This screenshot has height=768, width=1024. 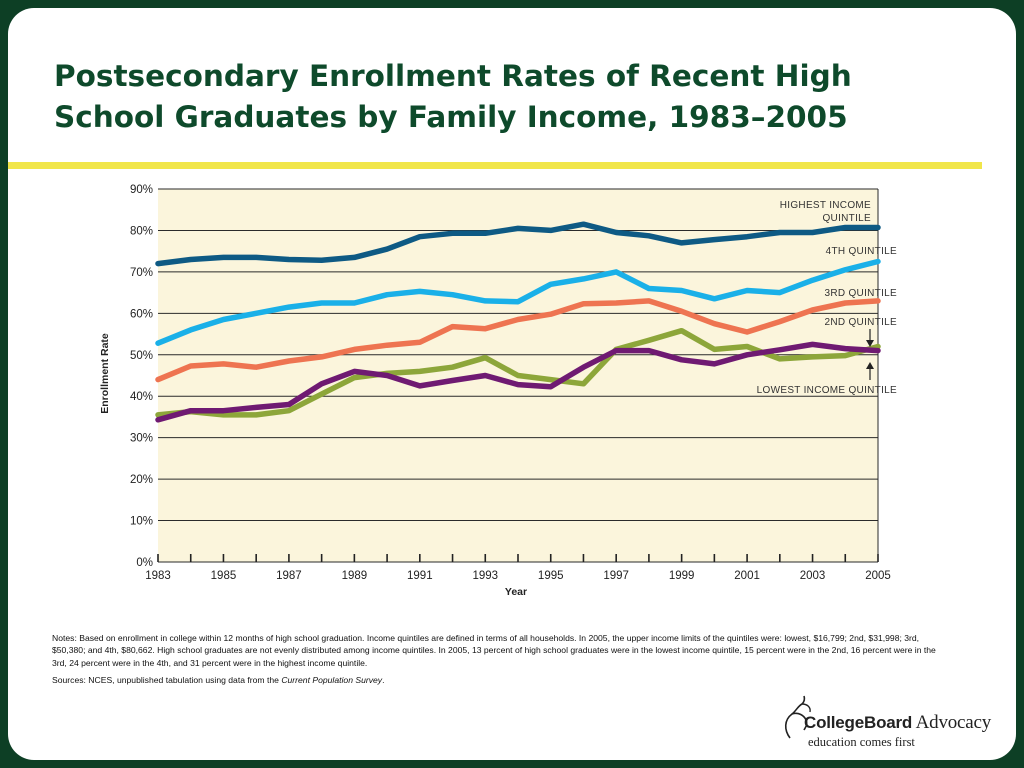 I want to click on arrow-lowest-quintile-head, so click(x=870, y=365).